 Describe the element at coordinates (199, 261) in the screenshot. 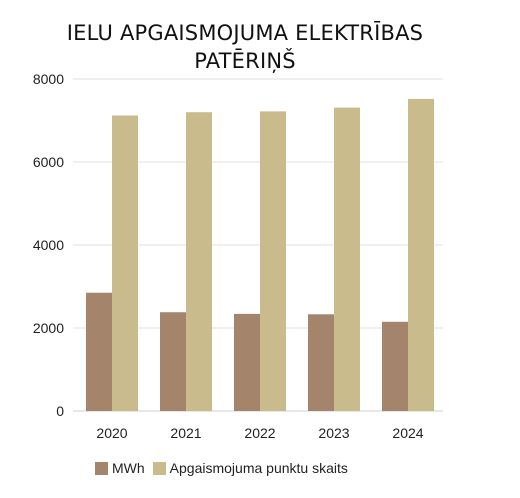

I see `bar-apgaismojuma-punktu-skaits-2021` at that location.